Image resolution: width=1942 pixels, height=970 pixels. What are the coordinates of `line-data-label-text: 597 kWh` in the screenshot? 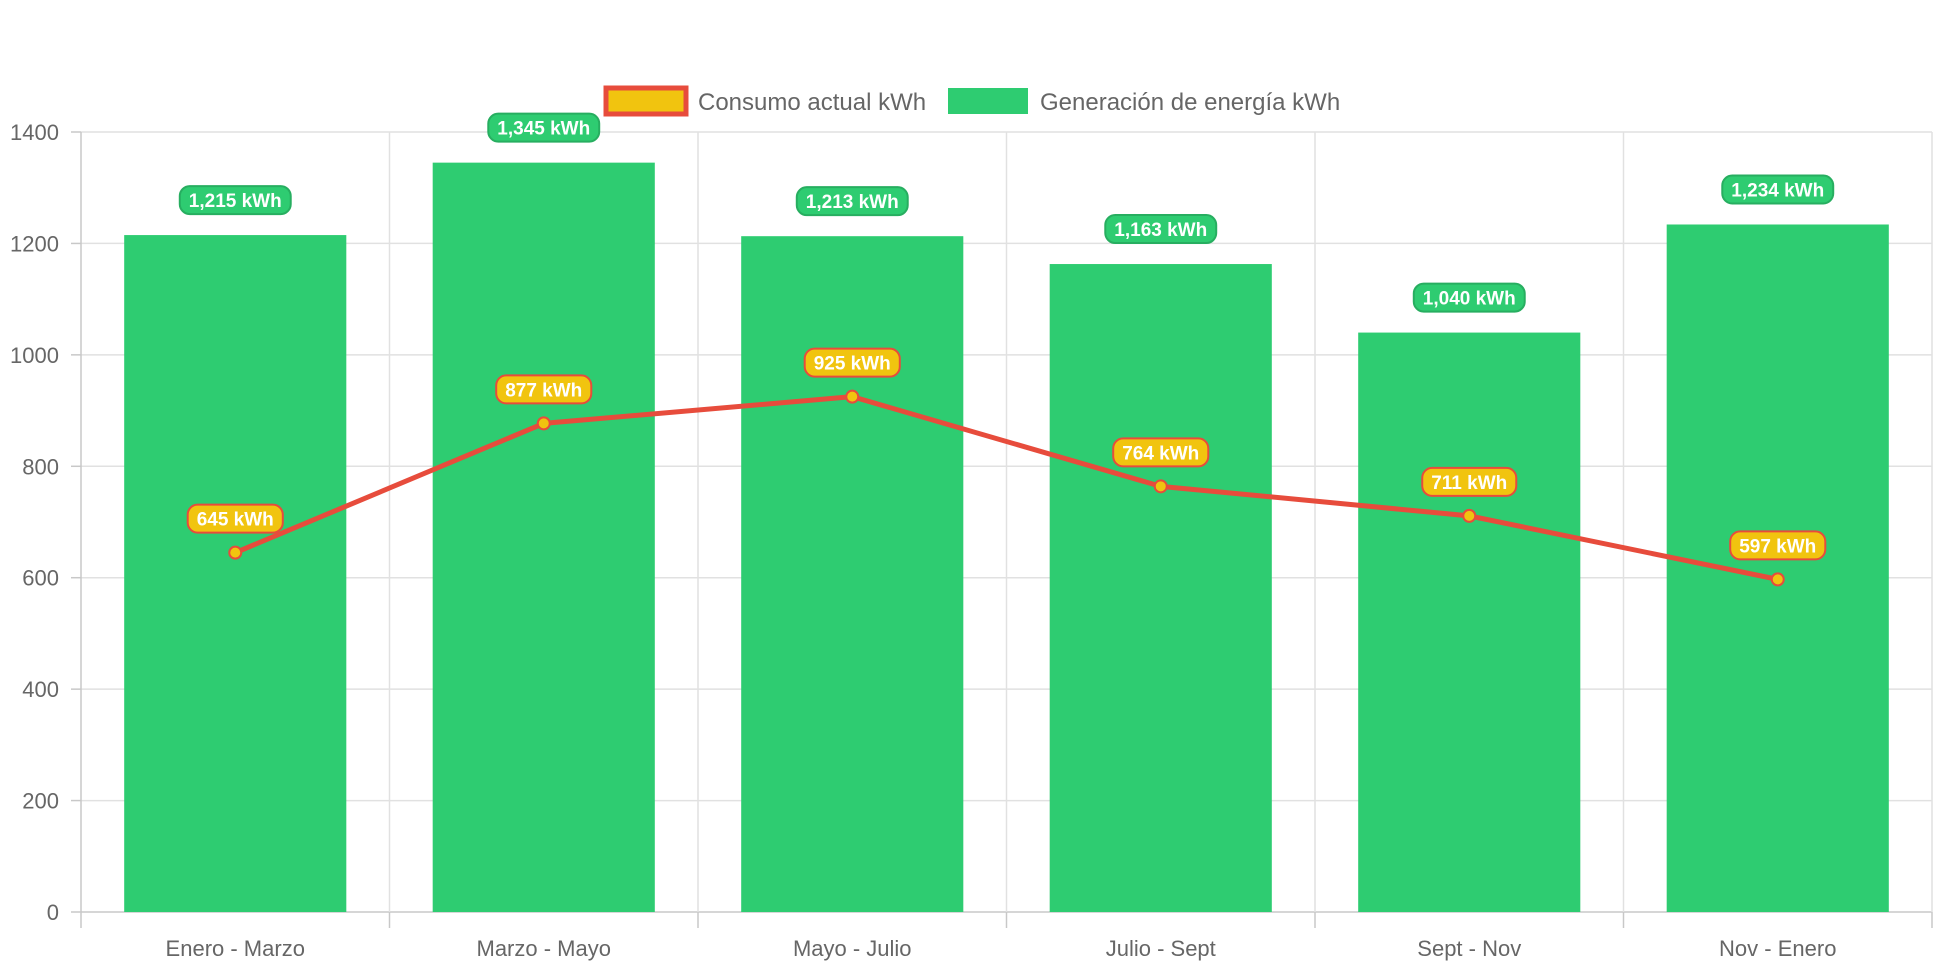 It's located at (1777, 546).